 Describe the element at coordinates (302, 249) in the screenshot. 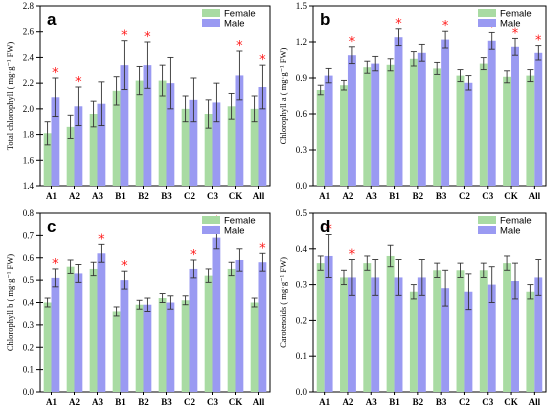

I see `y-tick-label: 0.4` at that location.